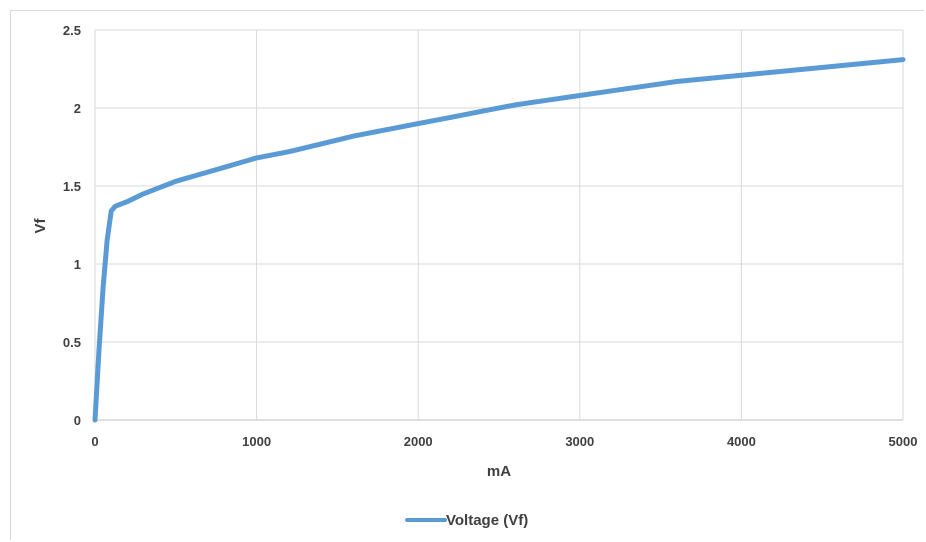  Describe the element at coordinates (504, 441) in the screenshot. I see `x-tick-labels: 0 1000 2000 3000 4000 5000` at that location.